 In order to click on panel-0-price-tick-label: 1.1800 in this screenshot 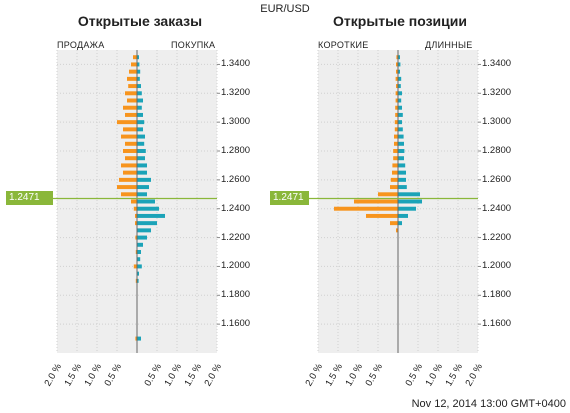, I will do `click(236, 295)`.